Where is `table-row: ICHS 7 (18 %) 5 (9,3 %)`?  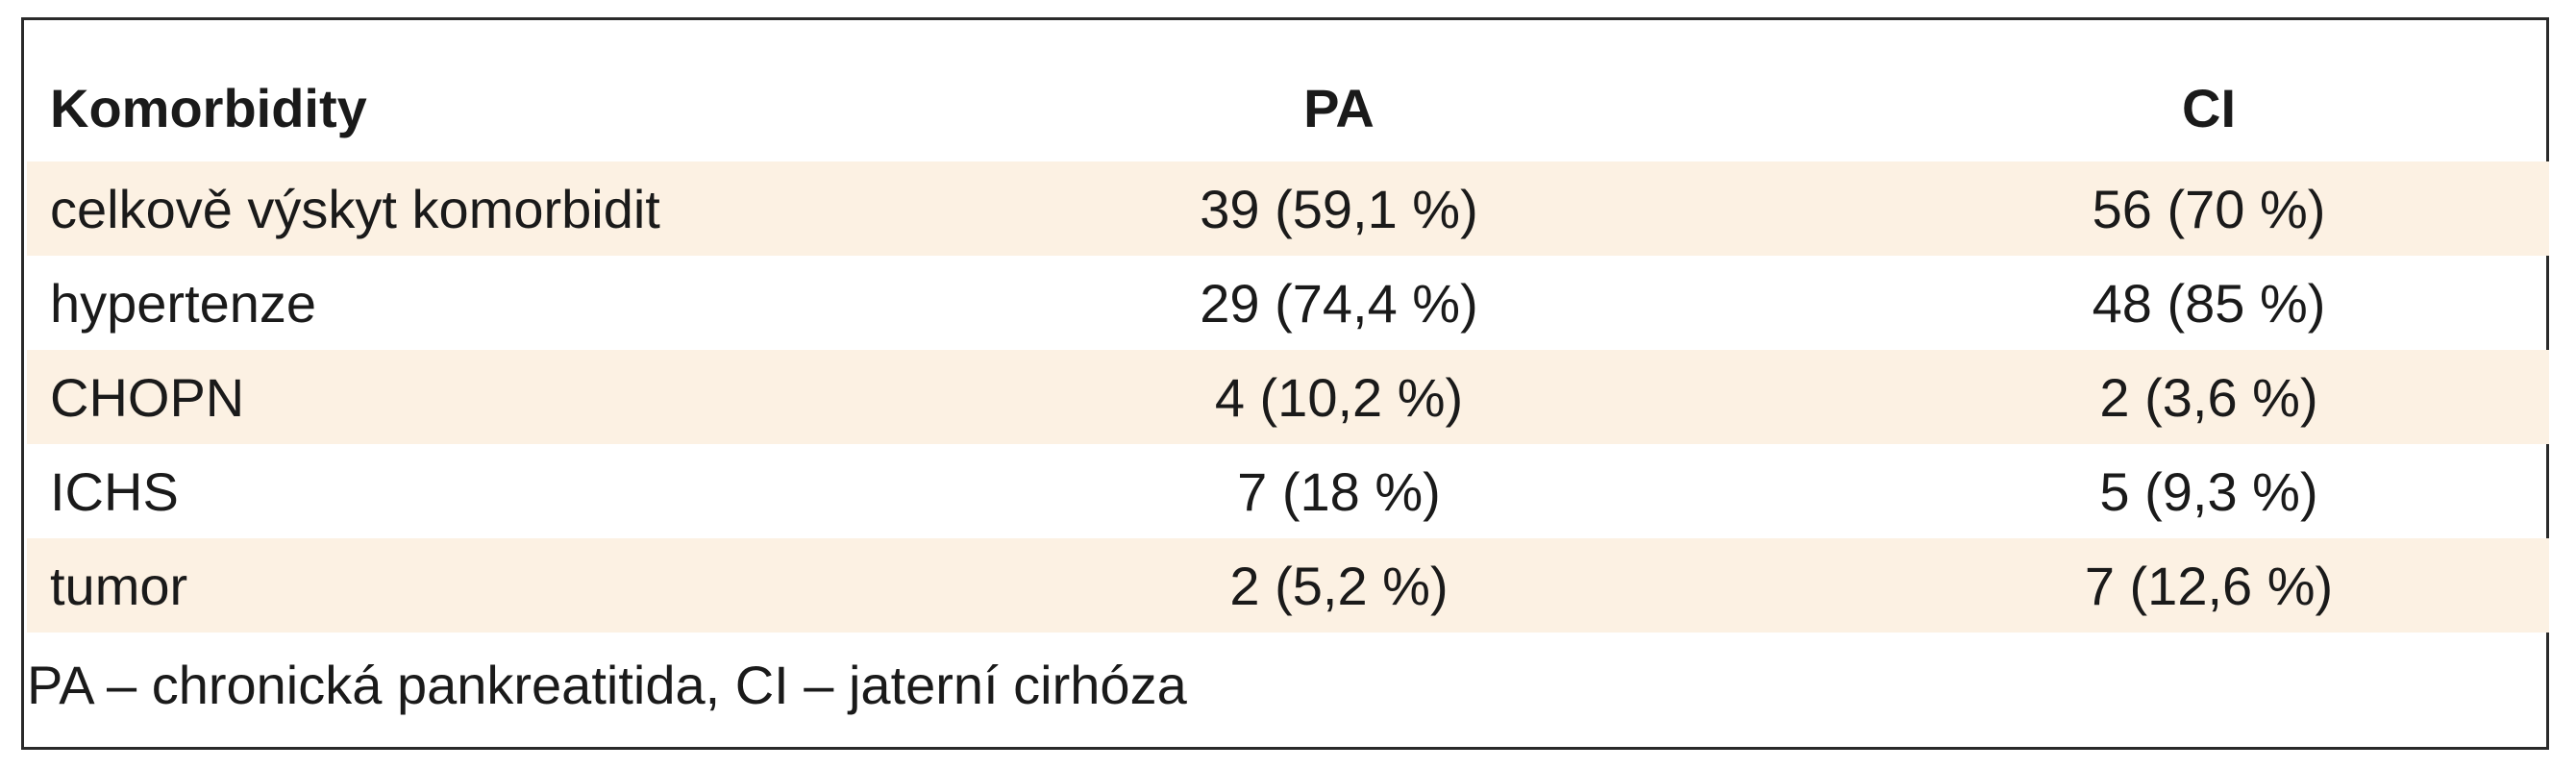 table-row: ICHS 7 (18 %) 5 (9,3 %) is located at coordinates (1288, 491).